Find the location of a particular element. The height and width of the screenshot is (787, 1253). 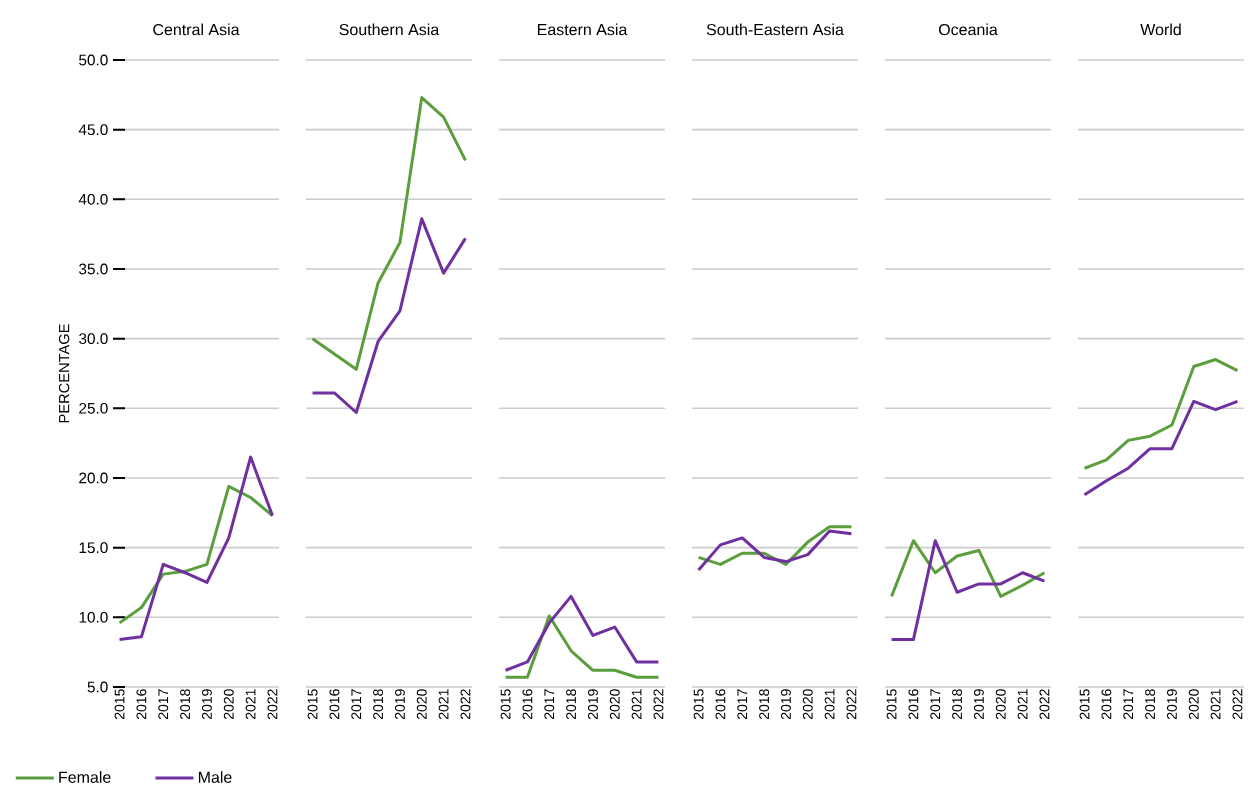

chart-title: South-Eastern Asia is located at coordinates (775, 29).